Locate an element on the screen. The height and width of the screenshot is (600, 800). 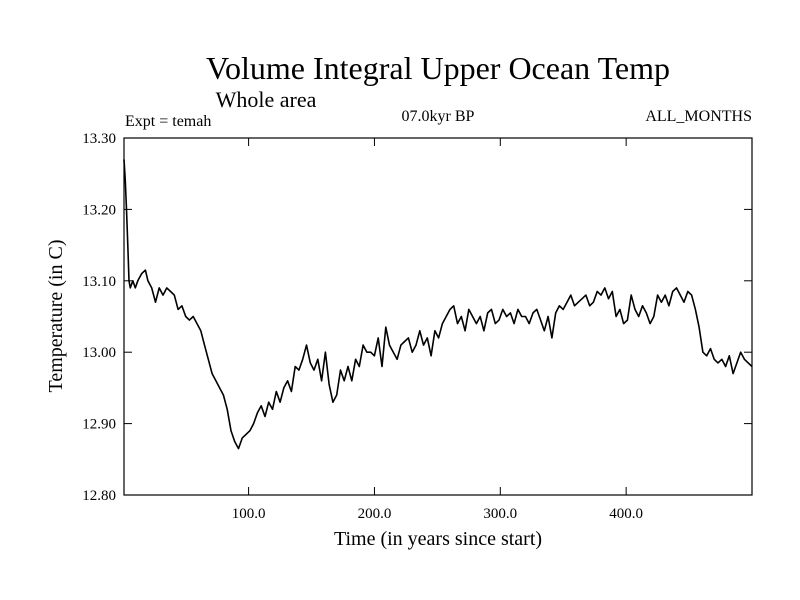
y-tick-label: 12.80 is located at coordinates (99, 496).